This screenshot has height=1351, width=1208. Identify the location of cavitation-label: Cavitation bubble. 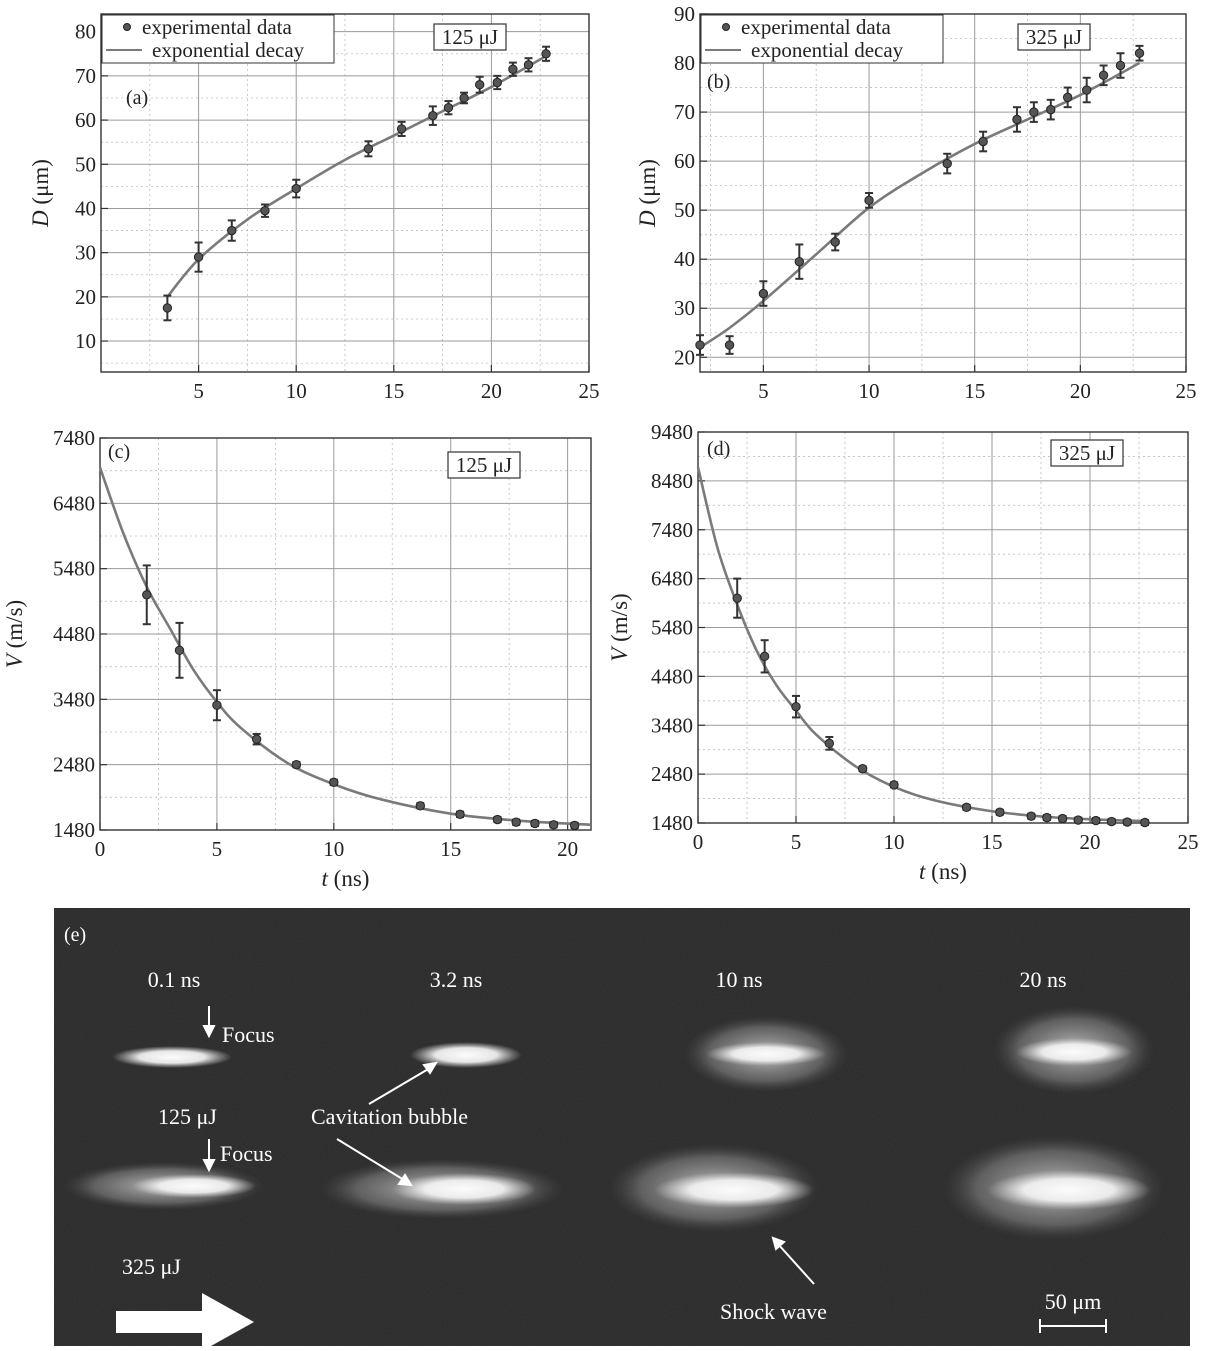
(389, 1116).